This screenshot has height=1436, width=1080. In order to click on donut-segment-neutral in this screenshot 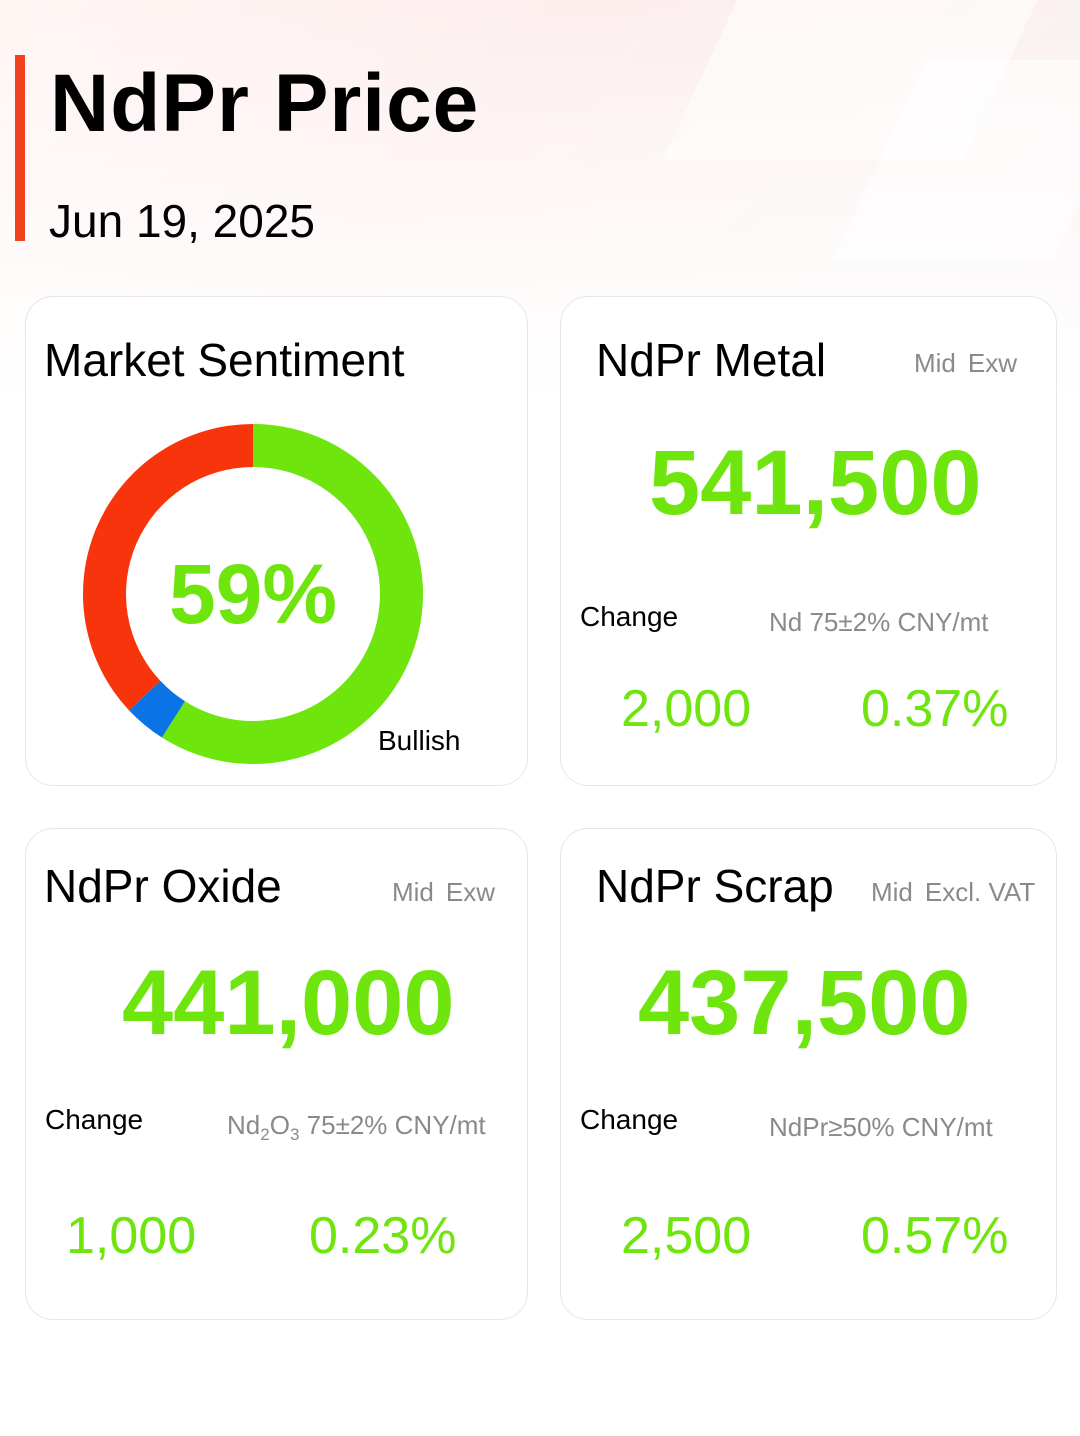, I will do `click(157, 709)`.